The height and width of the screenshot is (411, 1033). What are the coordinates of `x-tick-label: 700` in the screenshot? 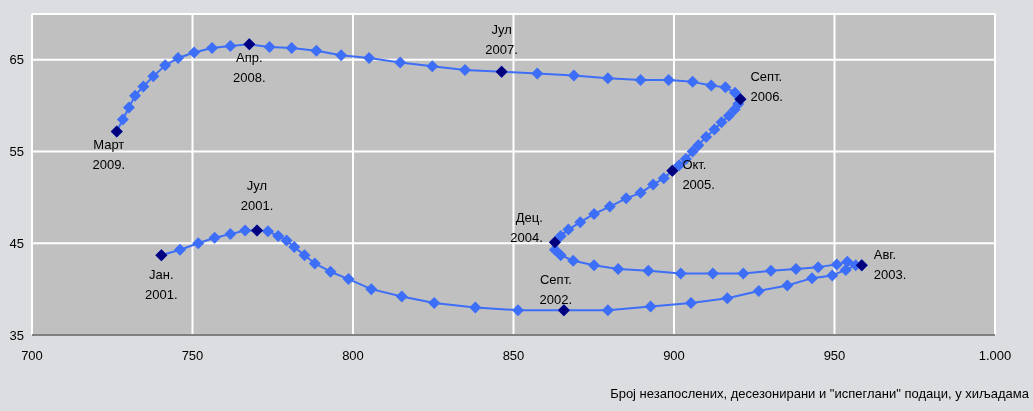 It's located at (32, 356).